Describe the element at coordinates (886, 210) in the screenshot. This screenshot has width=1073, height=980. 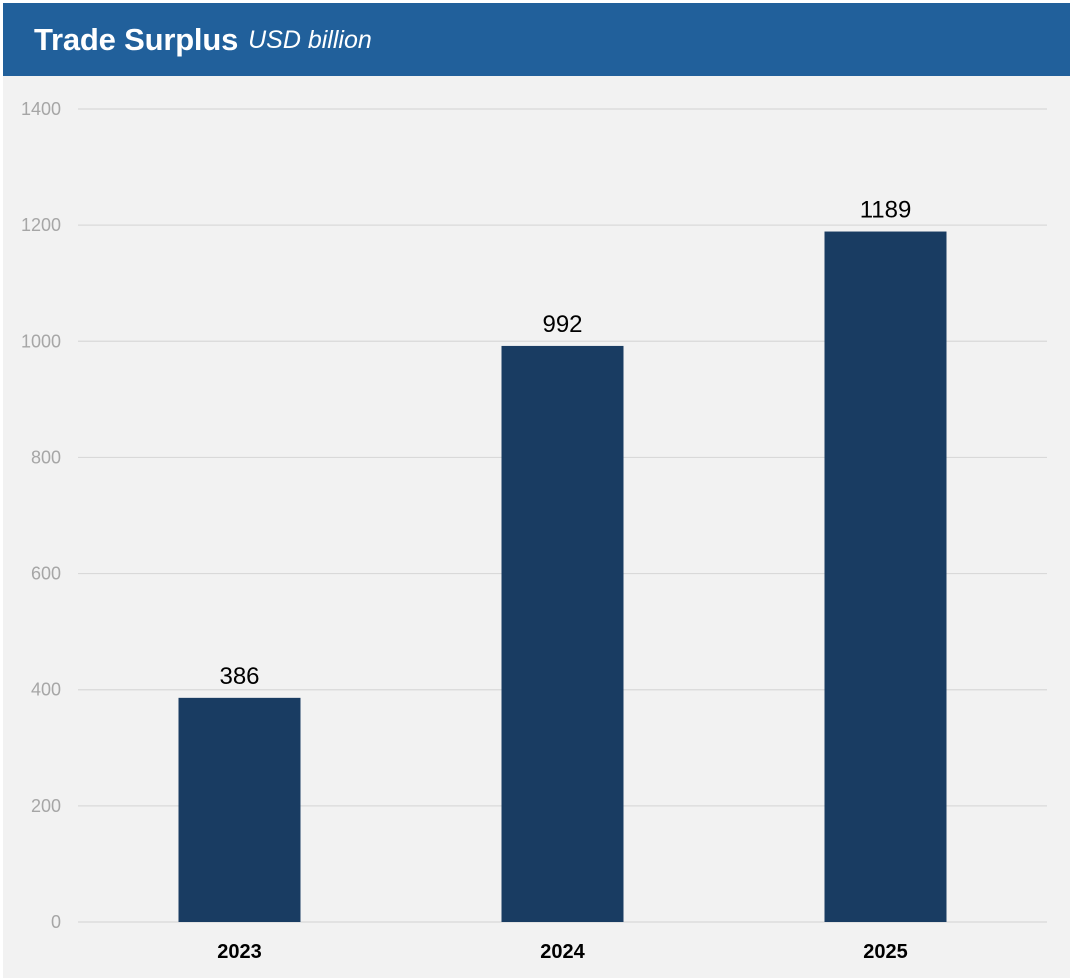
I see `data-label-2025: 1189` at that location.